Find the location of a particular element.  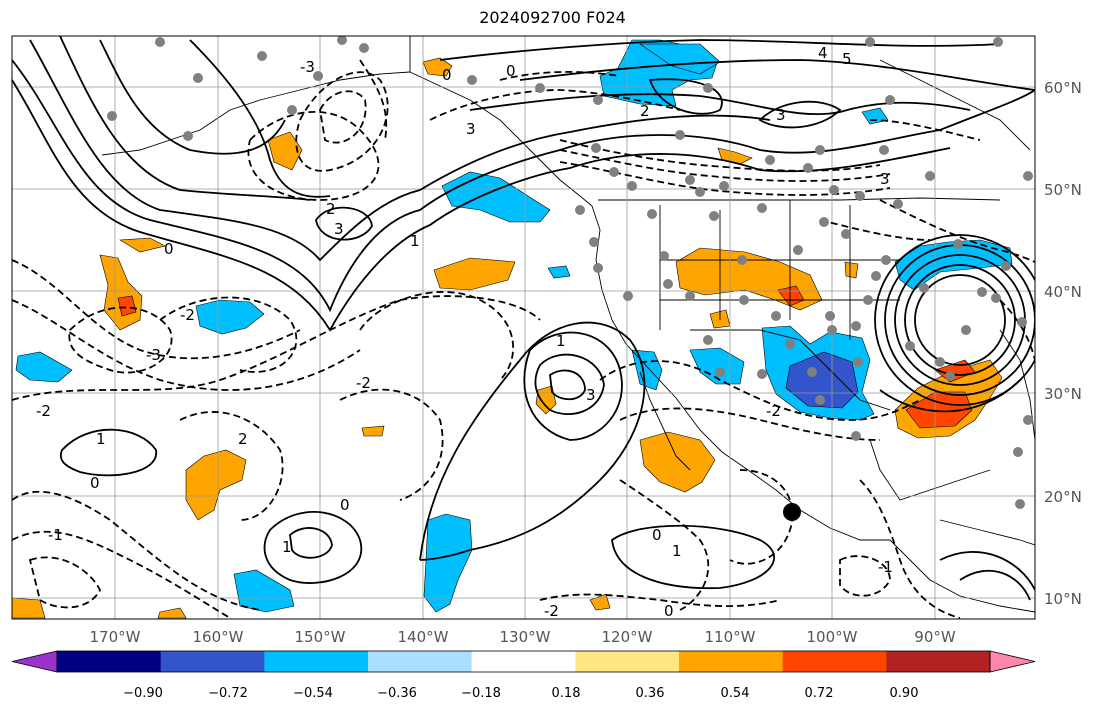

colorbar-tick: 0.36 is located at coordinates (650, 693).